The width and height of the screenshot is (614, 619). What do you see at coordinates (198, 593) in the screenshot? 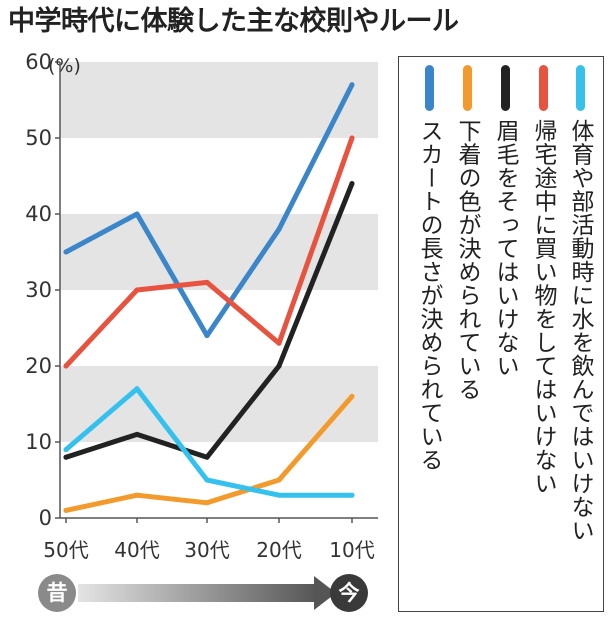
I see `timeline-bar` at bounding box center [198, 593].